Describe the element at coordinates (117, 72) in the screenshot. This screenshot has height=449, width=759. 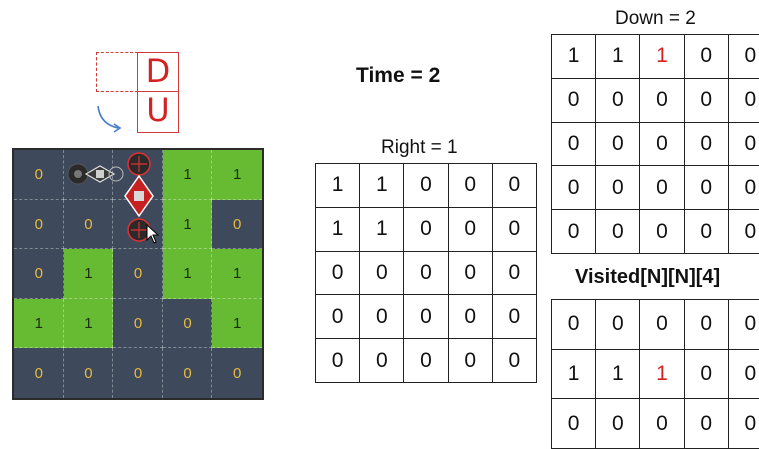
I see `legend-dashed-box-left` at that location.